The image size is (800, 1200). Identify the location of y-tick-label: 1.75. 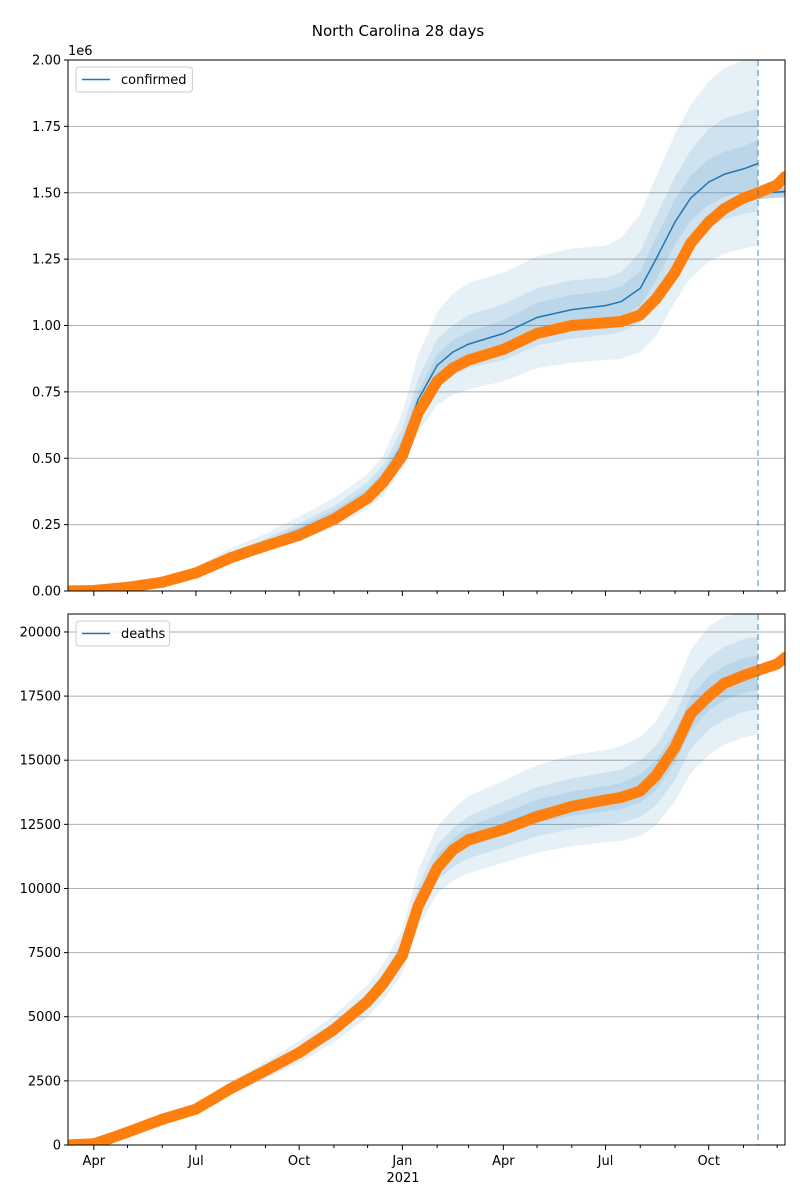
(46, 127).